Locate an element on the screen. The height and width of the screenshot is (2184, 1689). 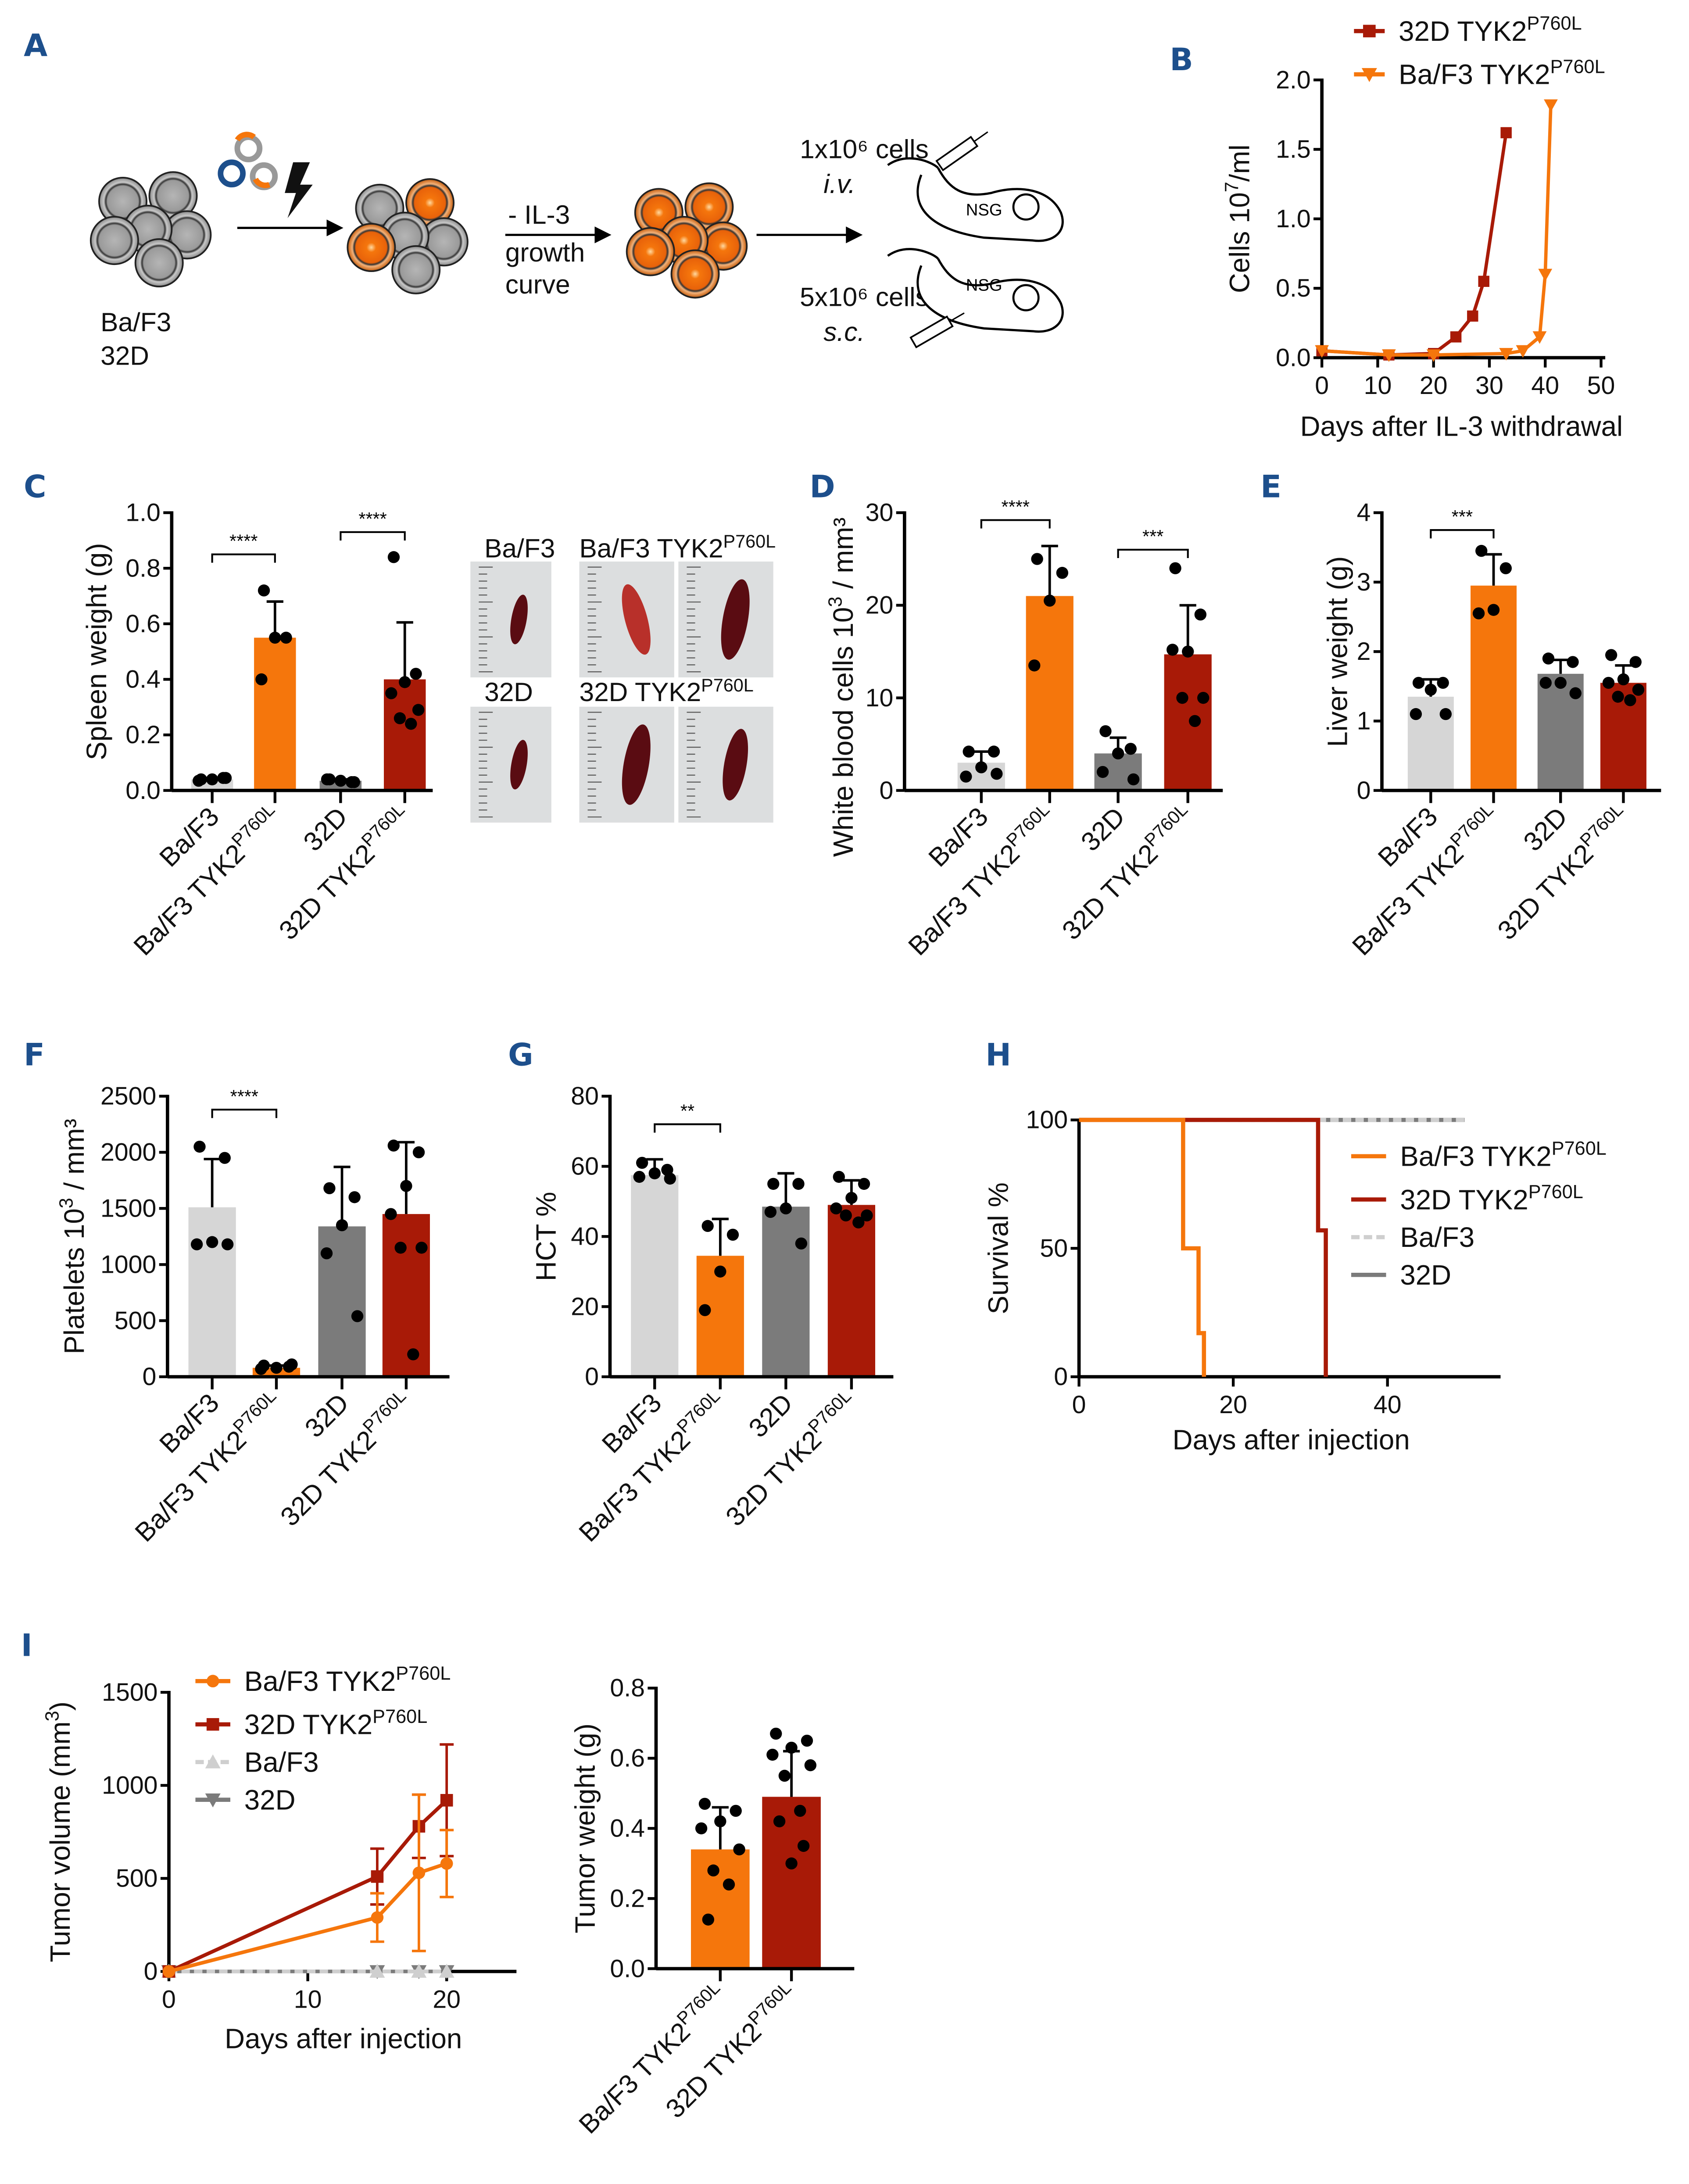
curve-label: curve is located at coordinates (537, 284).